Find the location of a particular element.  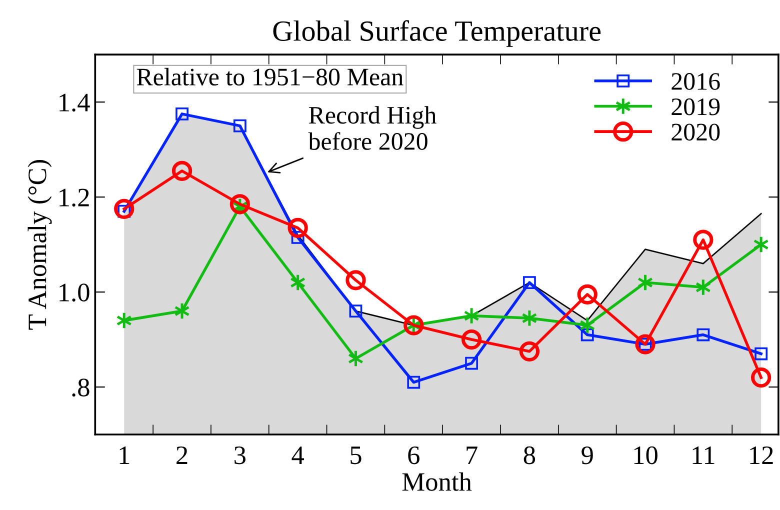

legend-label: 2016 is located at coordinates (696, 81).